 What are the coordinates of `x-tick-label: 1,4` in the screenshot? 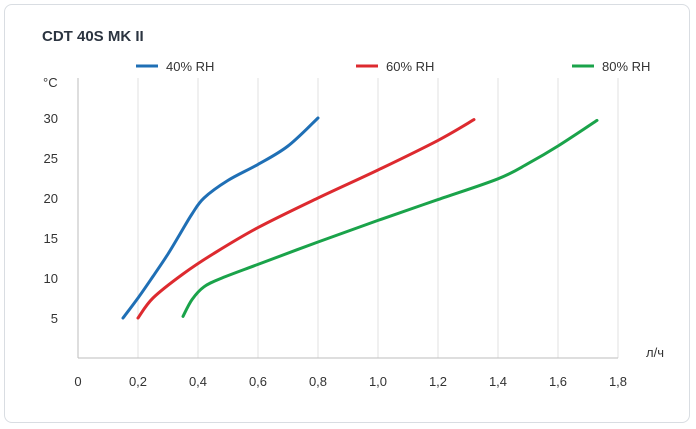 It's located at (498, 381).